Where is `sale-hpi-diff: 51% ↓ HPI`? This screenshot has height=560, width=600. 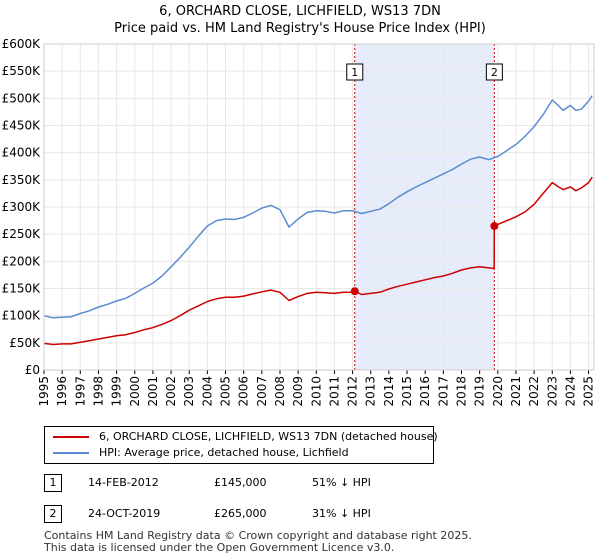
sale-hpi-diff: 51% ↓ HPI is located at coordinates (341, 482).